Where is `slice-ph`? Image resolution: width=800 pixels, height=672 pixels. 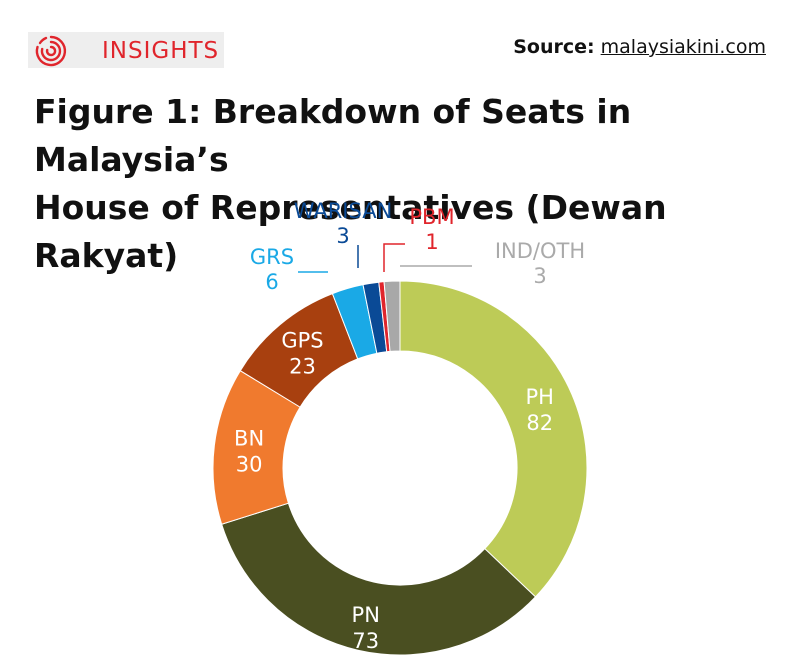 slice-ph is located at coordinates (493, 439).